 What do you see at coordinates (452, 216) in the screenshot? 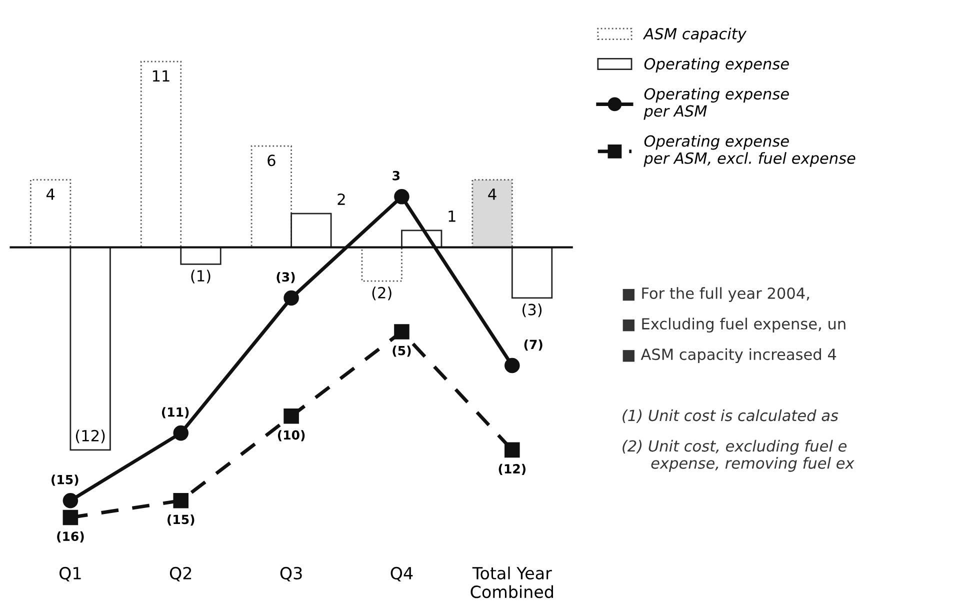
I see `data-label: 1` at bounding box center [452, 216].